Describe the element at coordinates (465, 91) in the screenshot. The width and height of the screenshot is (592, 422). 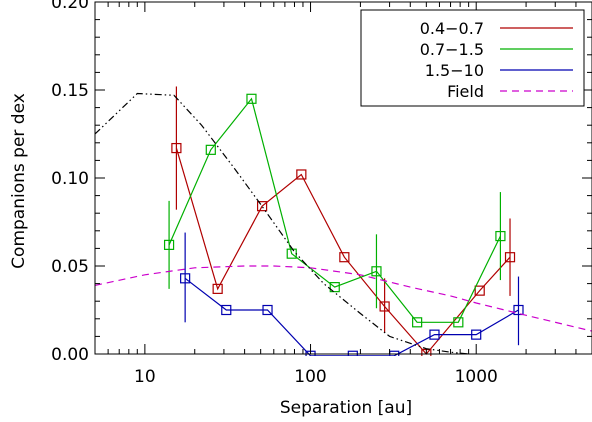
I see `legend-label: Field` at that location.